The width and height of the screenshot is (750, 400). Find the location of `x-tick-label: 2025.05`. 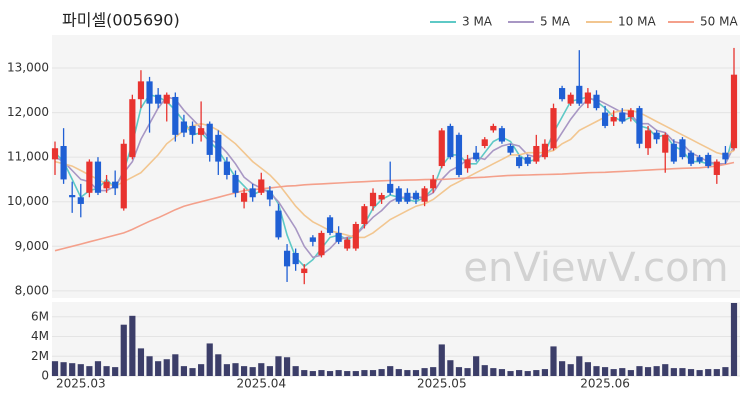

x-tick-label: 2025.05 is located at coordinates (442, 384).